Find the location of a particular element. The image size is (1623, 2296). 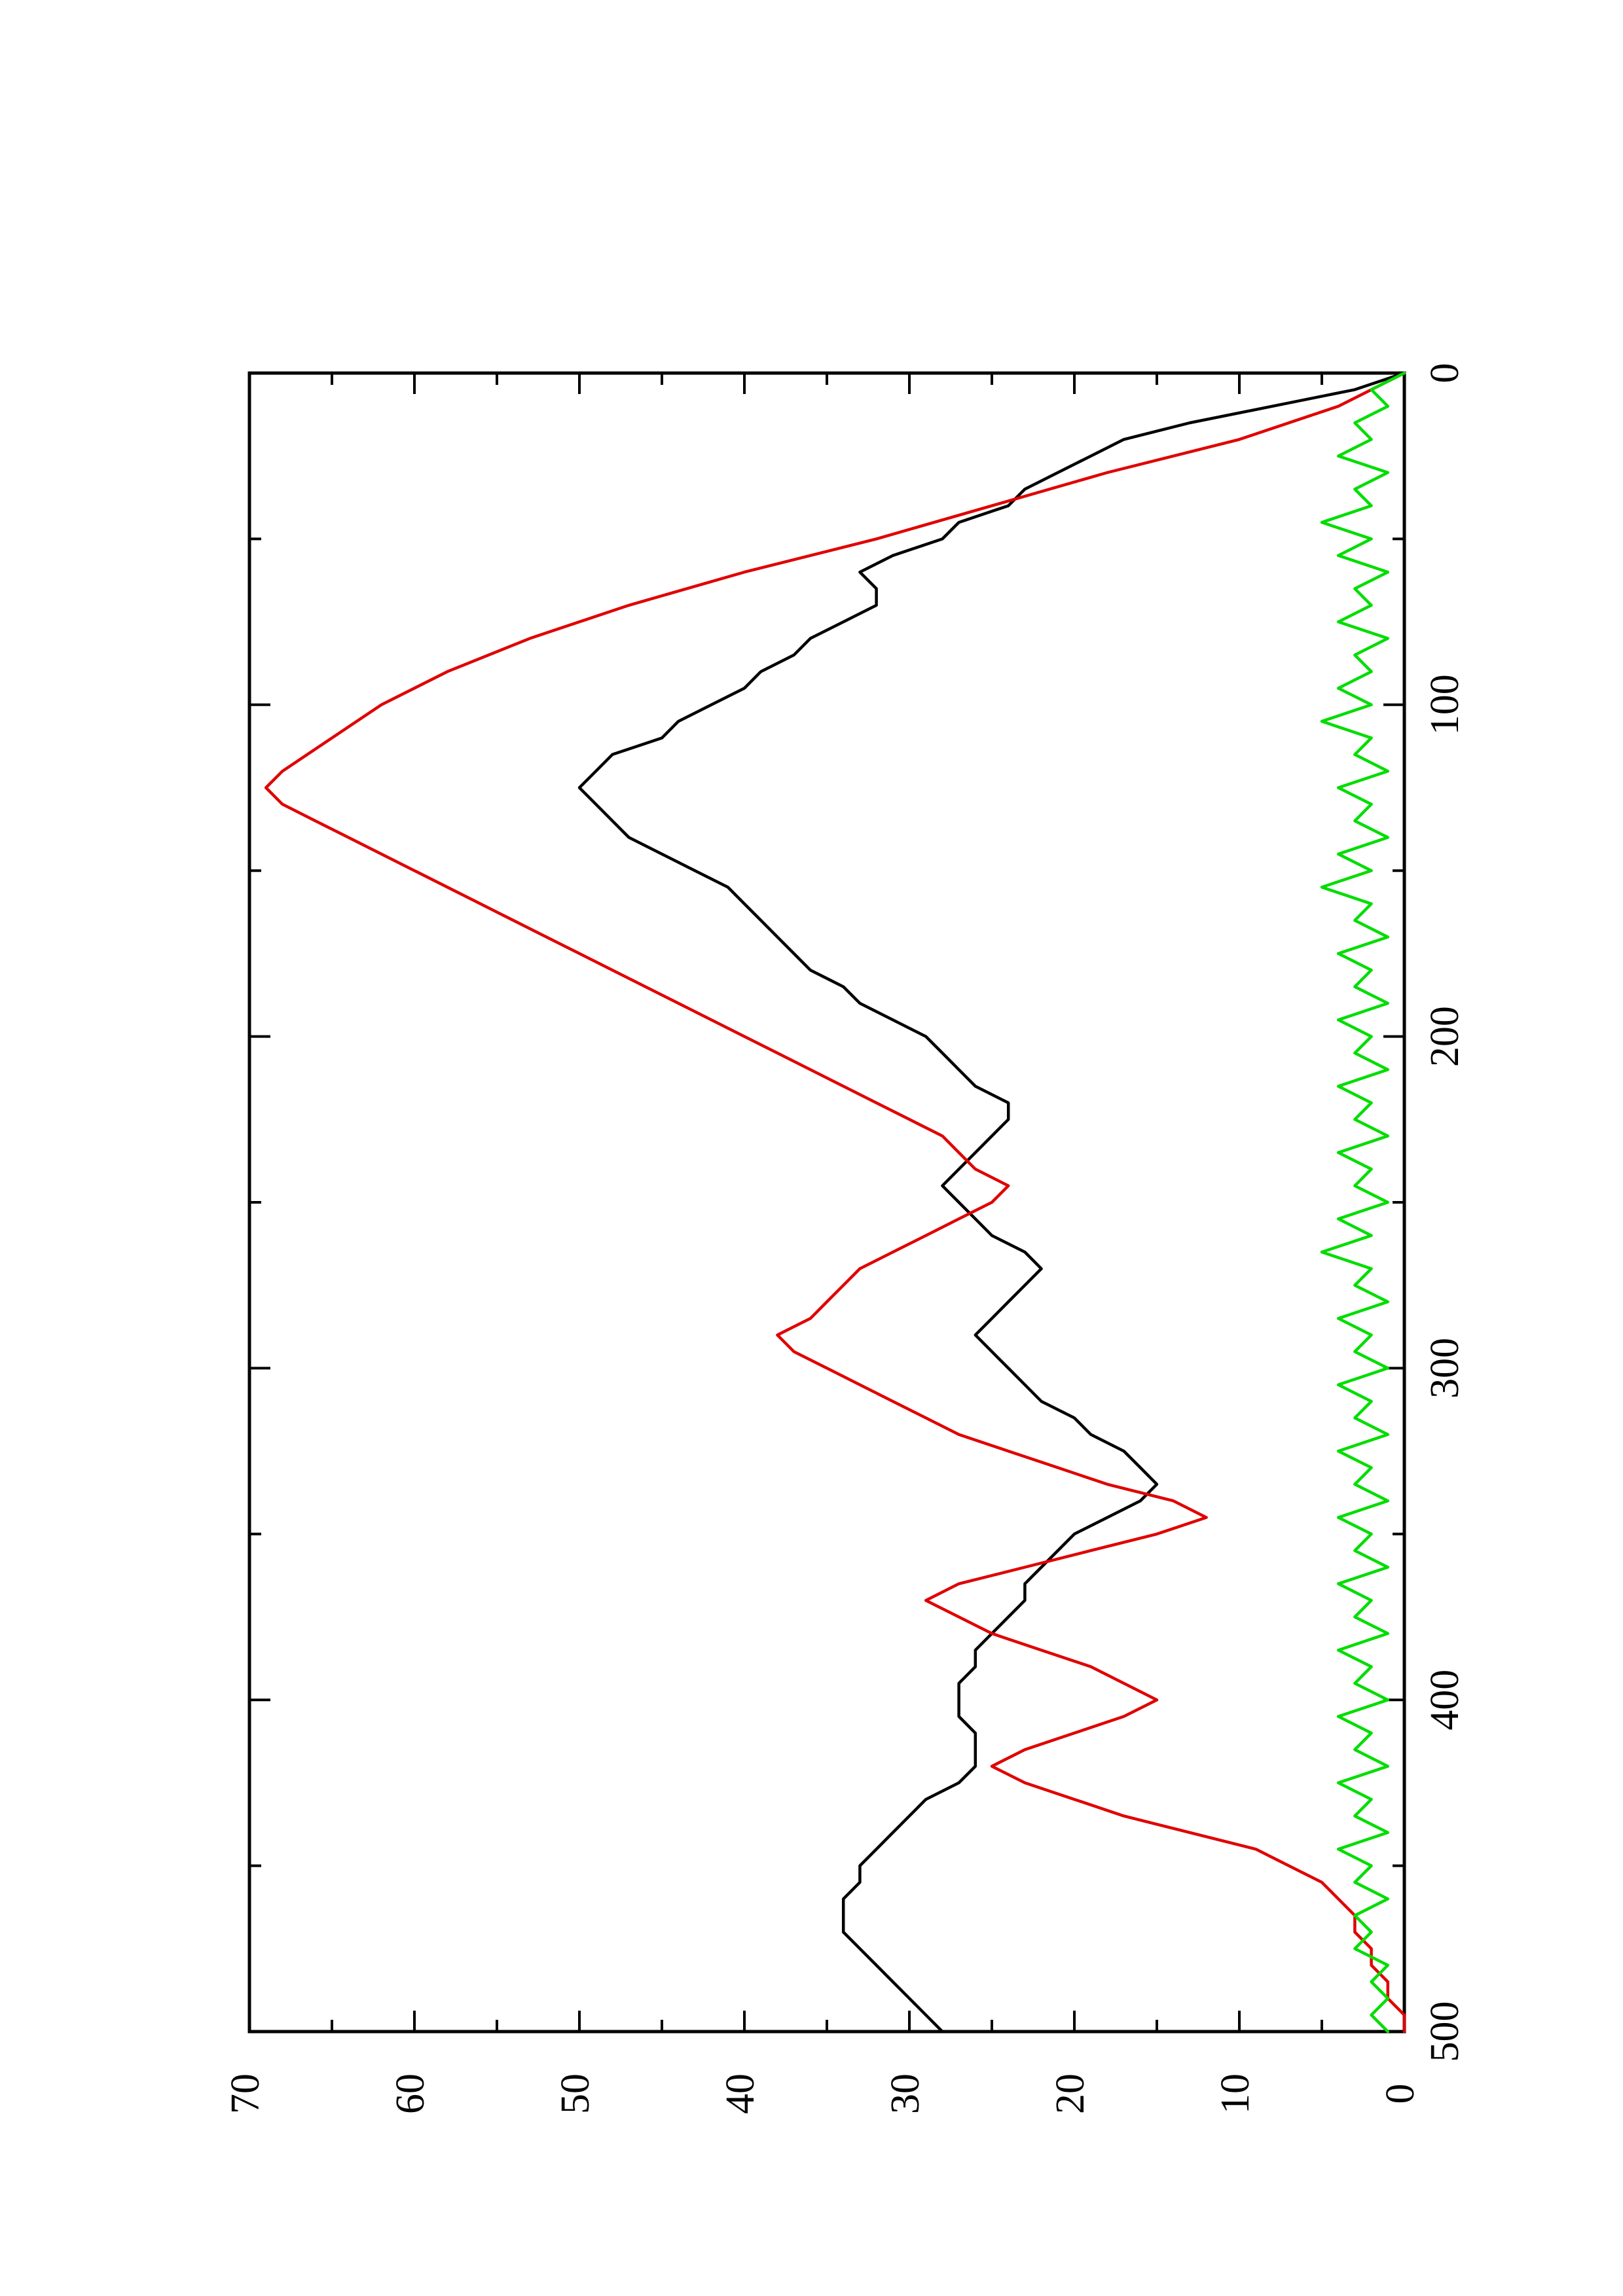

y-tick-label: 0 is located at coordinates (1400, 2094).